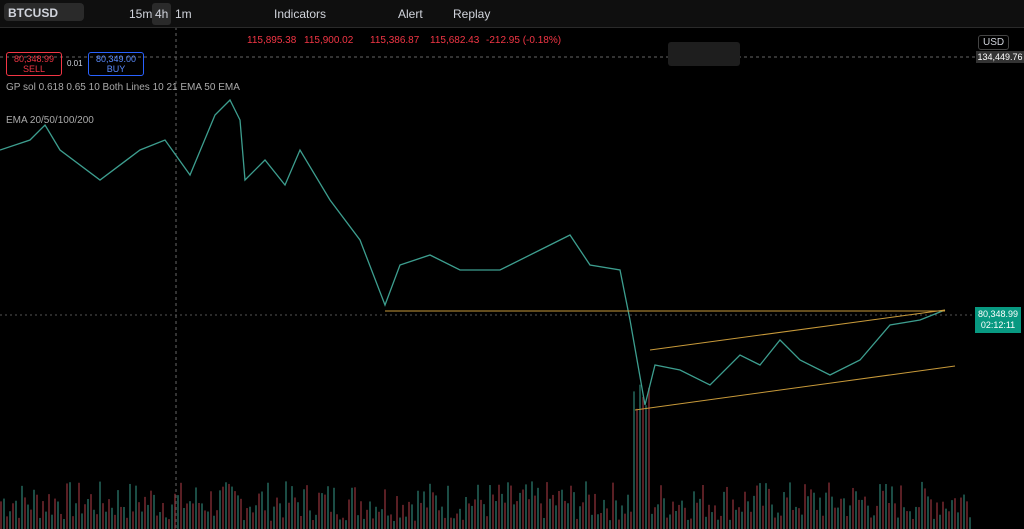 The width and height of the screenshot is (1024, 529). I want to click on indicator: EMA 20/50/100/200, so click(50, 120).